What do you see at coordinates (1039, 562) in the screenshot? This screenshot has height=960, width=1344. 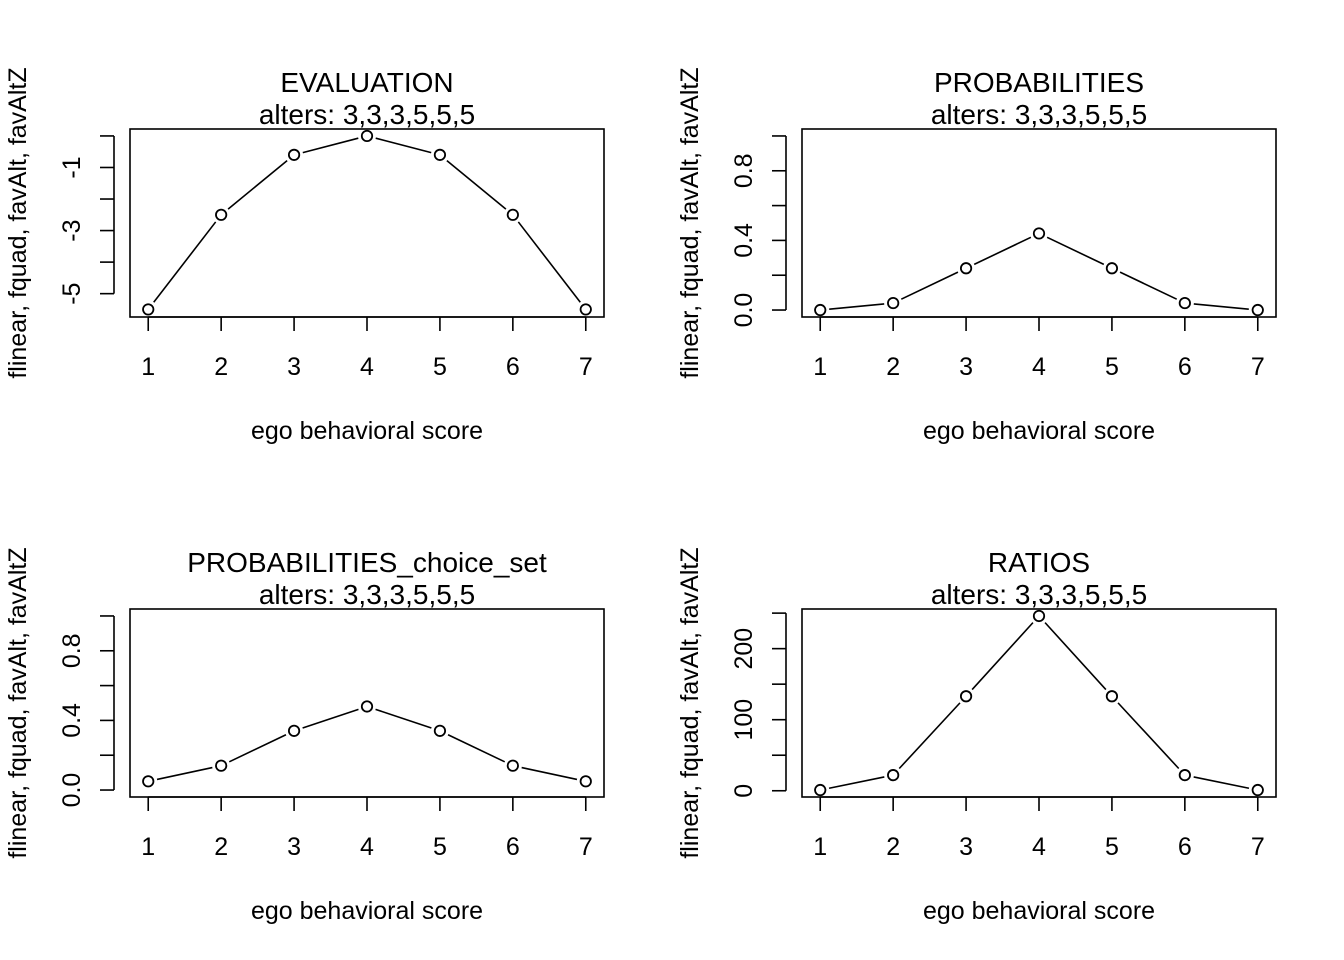 I see `chart-title: RATIOS` at bounding box center [1039, 562].